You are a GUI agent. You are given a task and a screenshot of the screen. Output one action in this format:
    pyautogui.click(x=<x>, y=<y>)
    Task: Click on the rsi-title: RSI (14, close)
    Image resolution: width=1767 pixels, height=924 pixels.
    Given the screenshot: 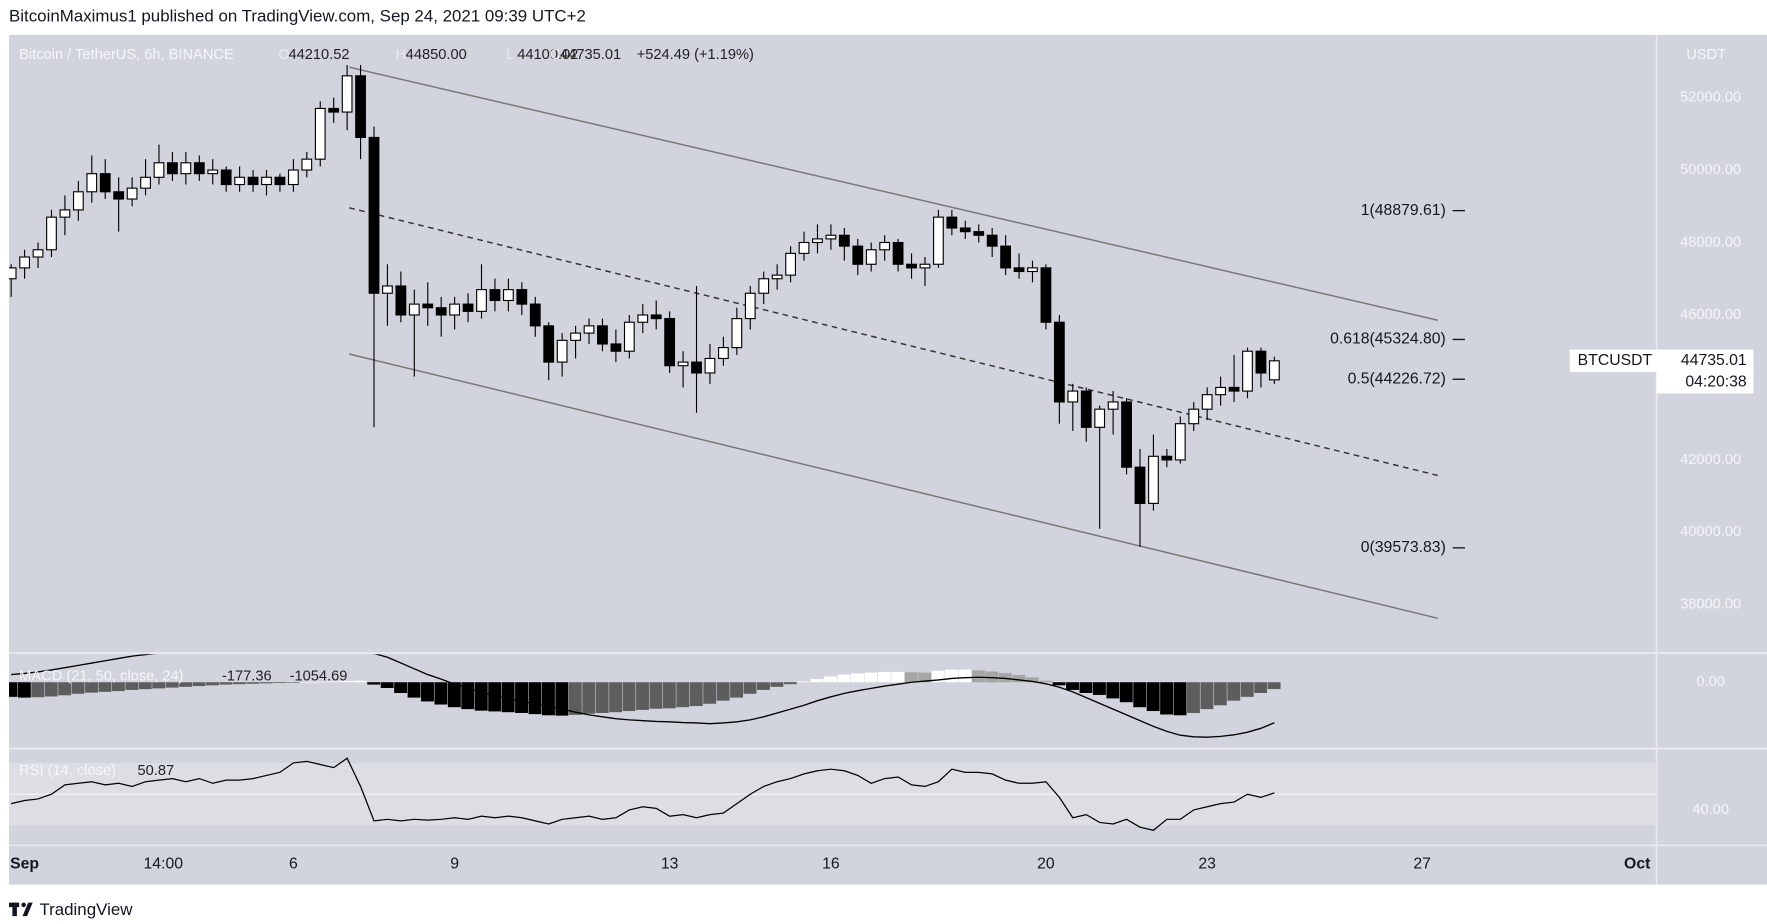 What is the action you would take?
    pyautogui.click(x=67, y=771)
    